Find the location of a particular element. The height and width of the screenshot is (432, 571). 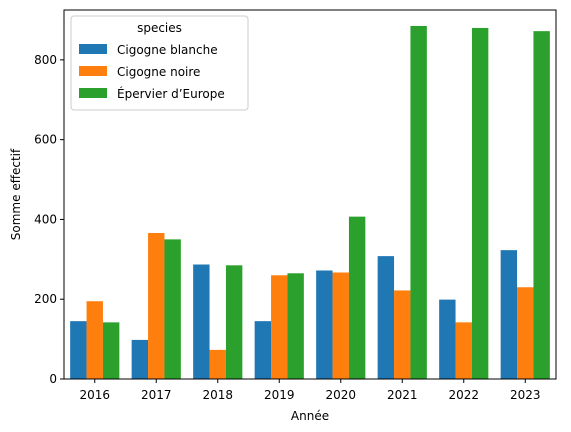

legend-box is located at coordinates (159, 63).